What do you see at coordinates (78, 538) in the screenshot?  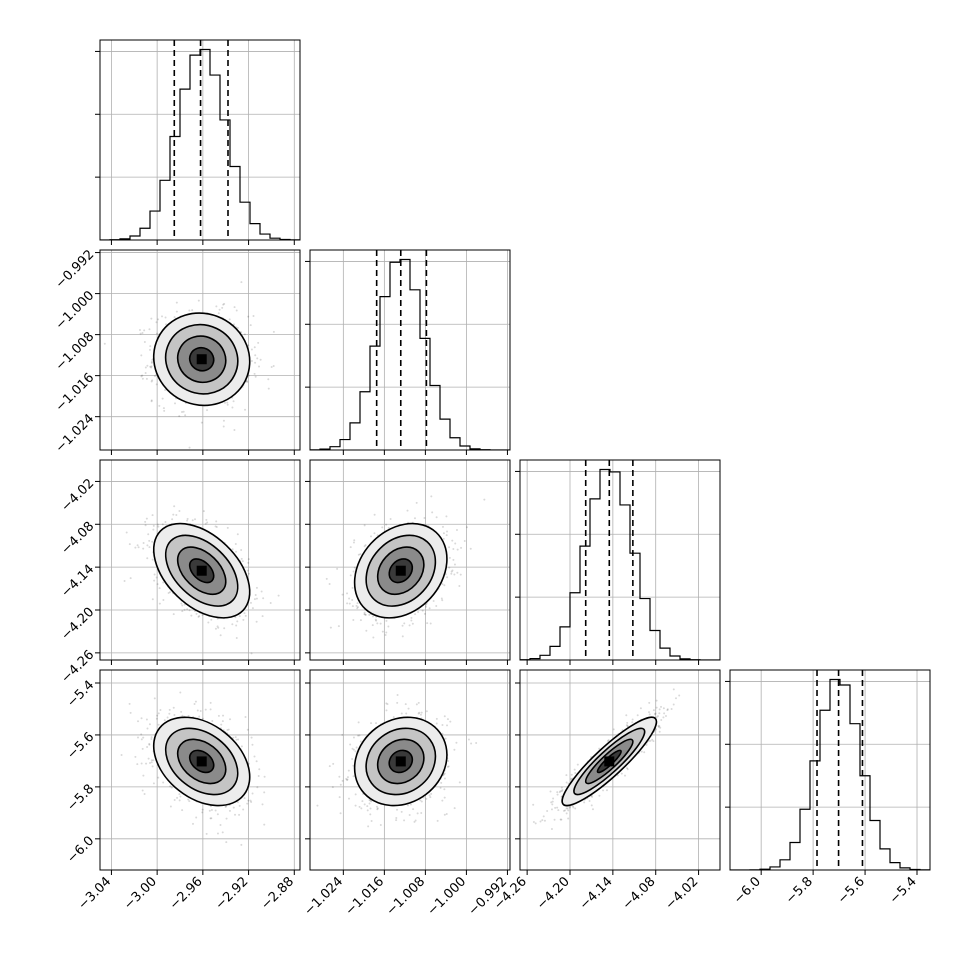 I see `y-tick-label-2-3: −4.08` at bounding box center [78, 538].